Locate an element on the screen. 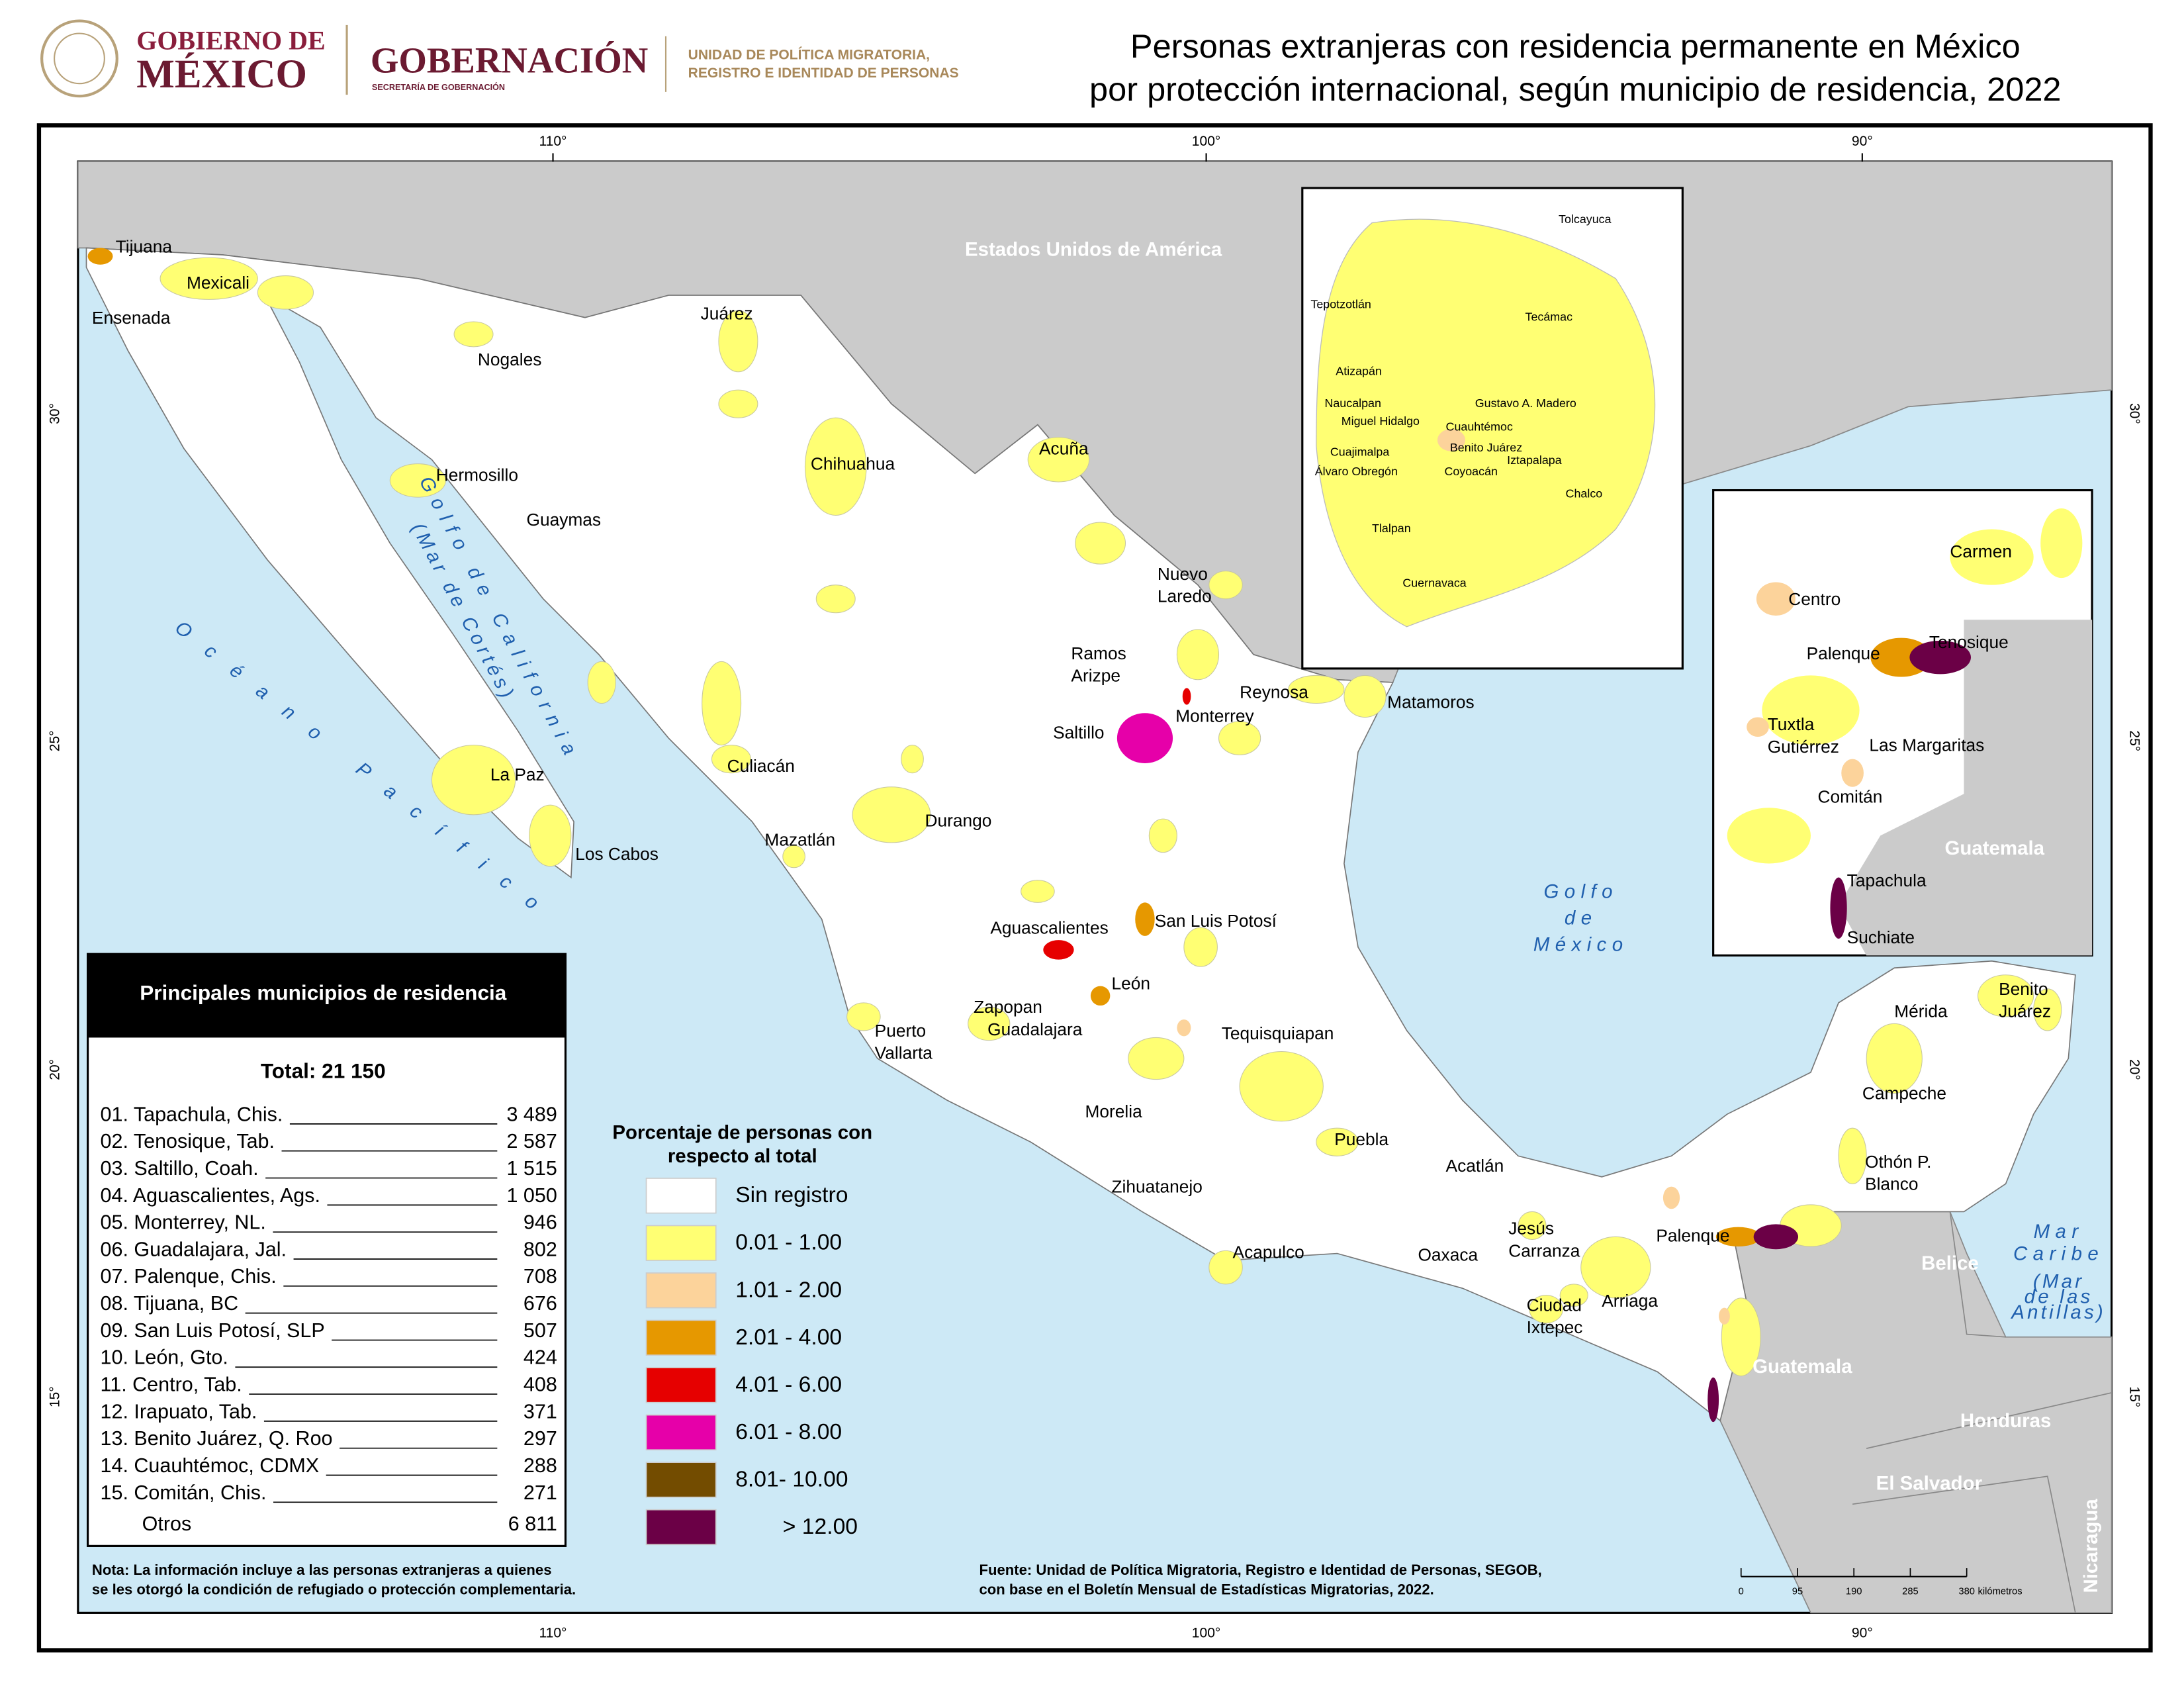 The width and height of the screenshot is (2184, 1688). city-label: Hermosillo is located at coordinates (477, 475).